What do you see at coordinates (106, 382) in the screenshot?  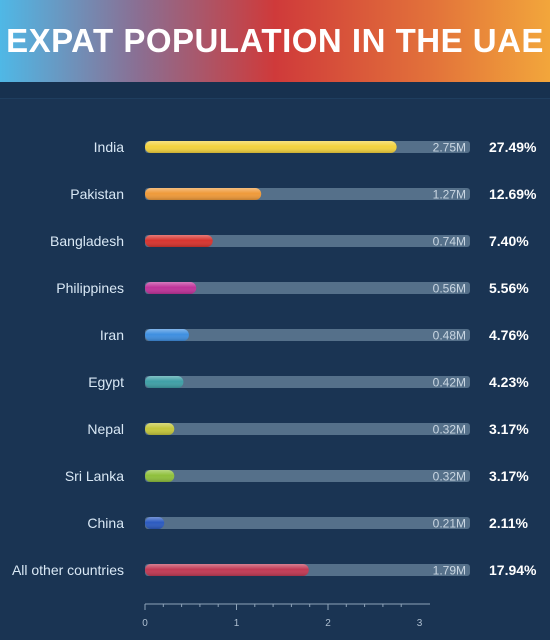 I see `category-label: Egypt` at bounding box center [106, 382].